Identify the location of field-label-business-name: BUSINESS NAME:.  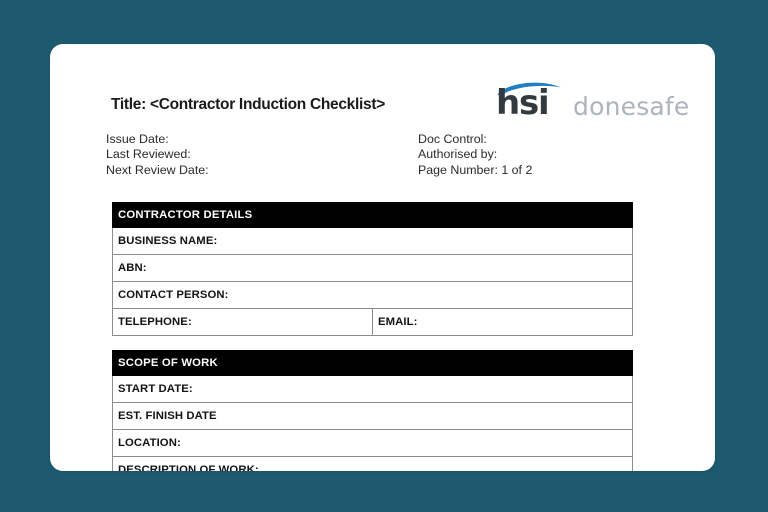
(372, 241).